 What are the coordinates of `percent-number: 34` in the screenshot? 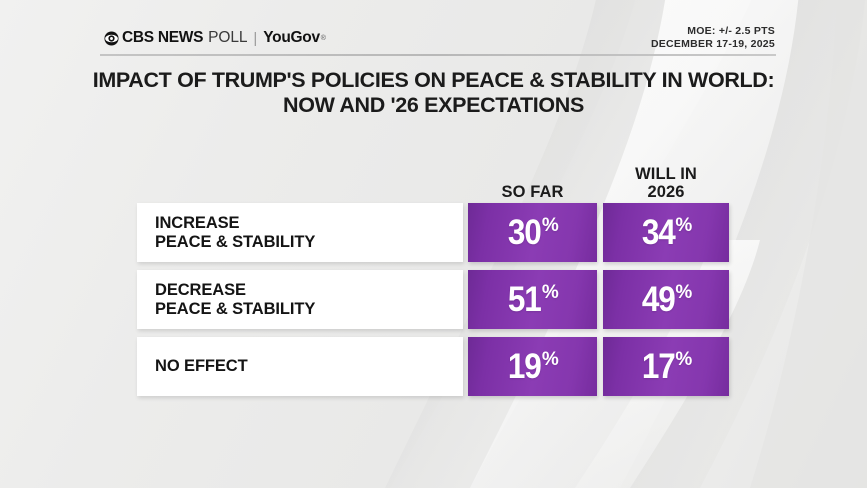 It's located at (658, 232).